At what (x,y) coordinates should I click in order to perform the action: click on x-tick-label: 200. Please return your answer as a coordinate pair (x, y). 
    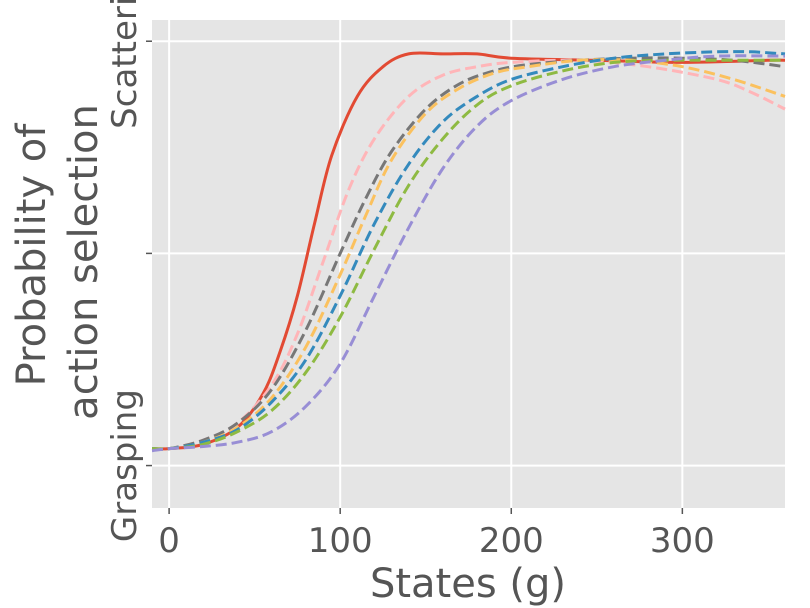
    Looking at the image, I should click on (511, 541).